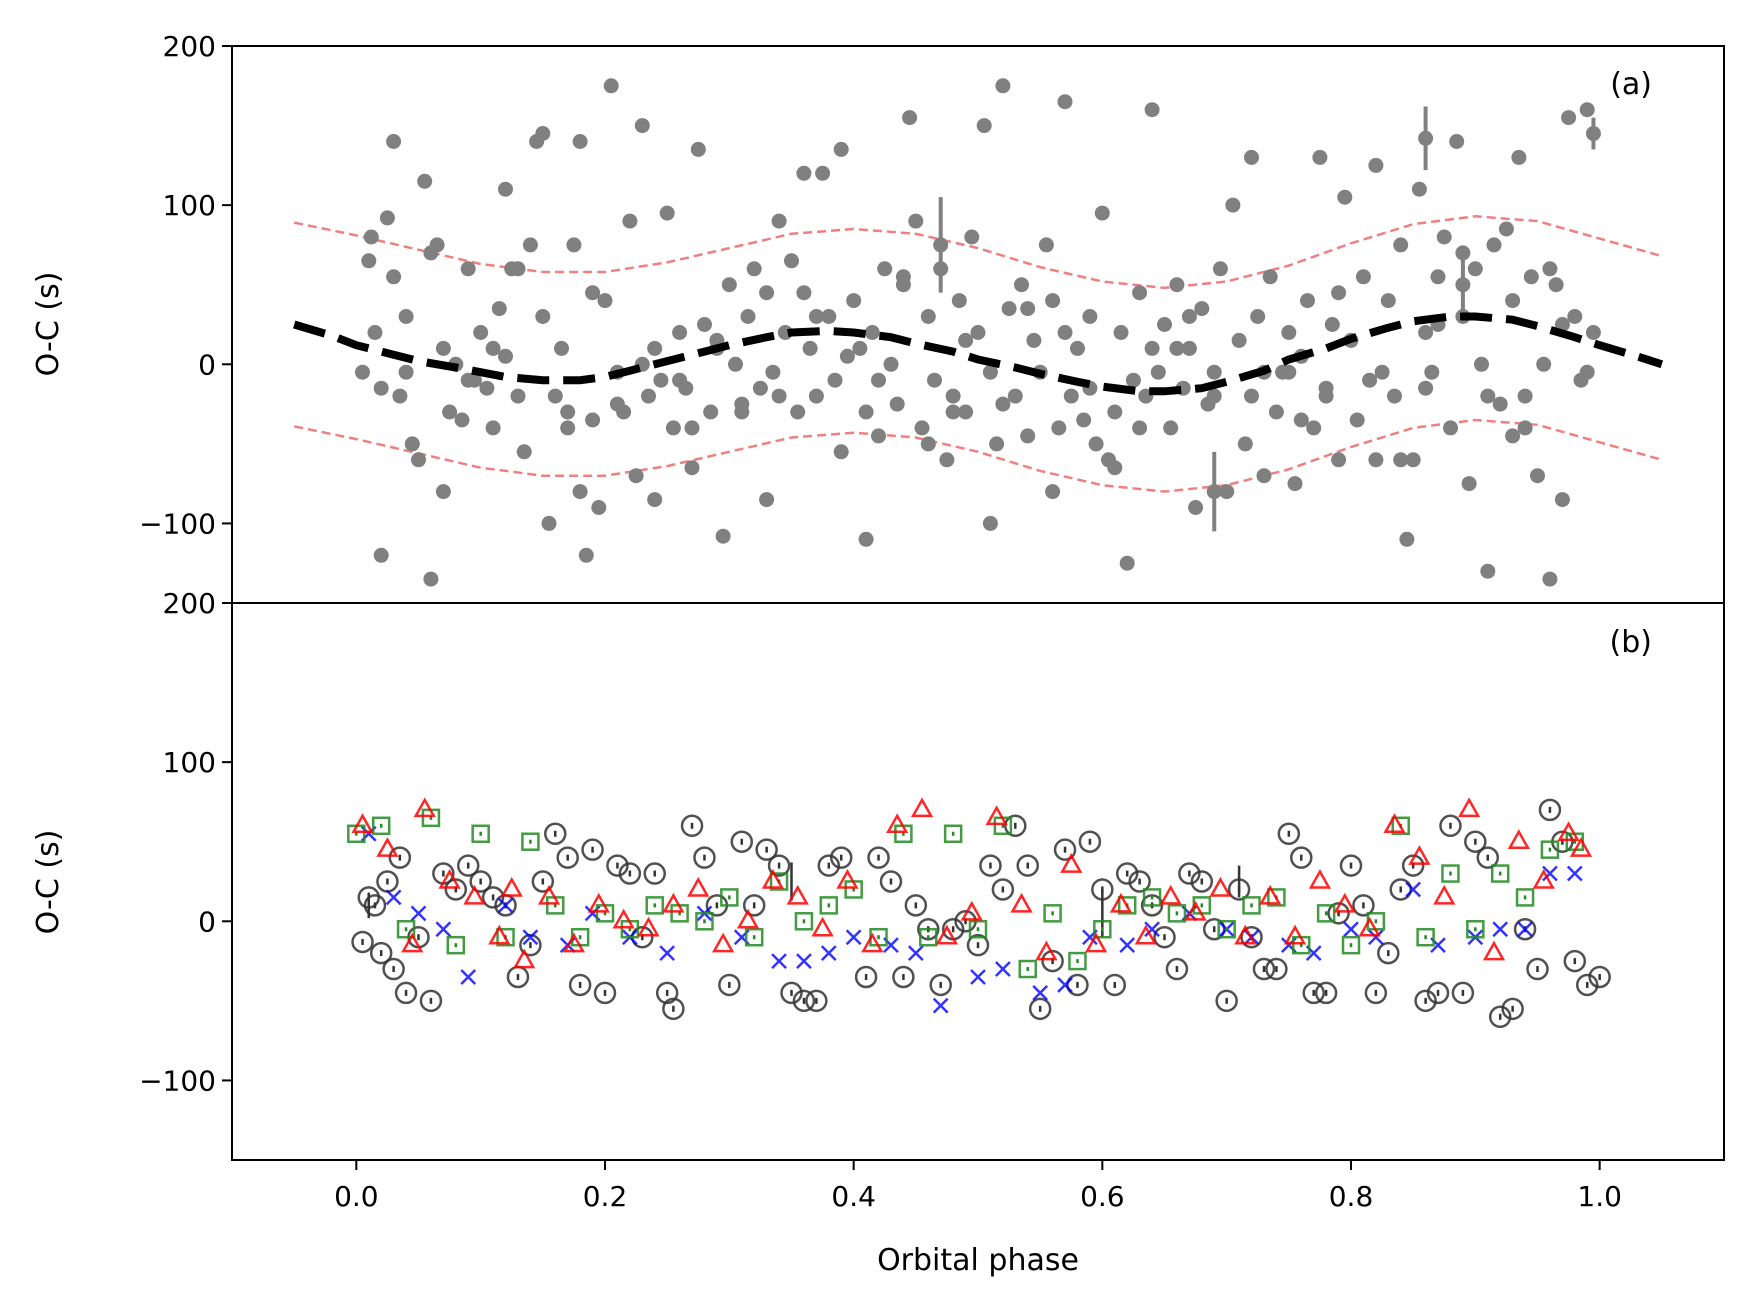 The height and width of the screenshot is (1310, 1748). I want to click on panel-label-b: (b), so click(1631, 642).